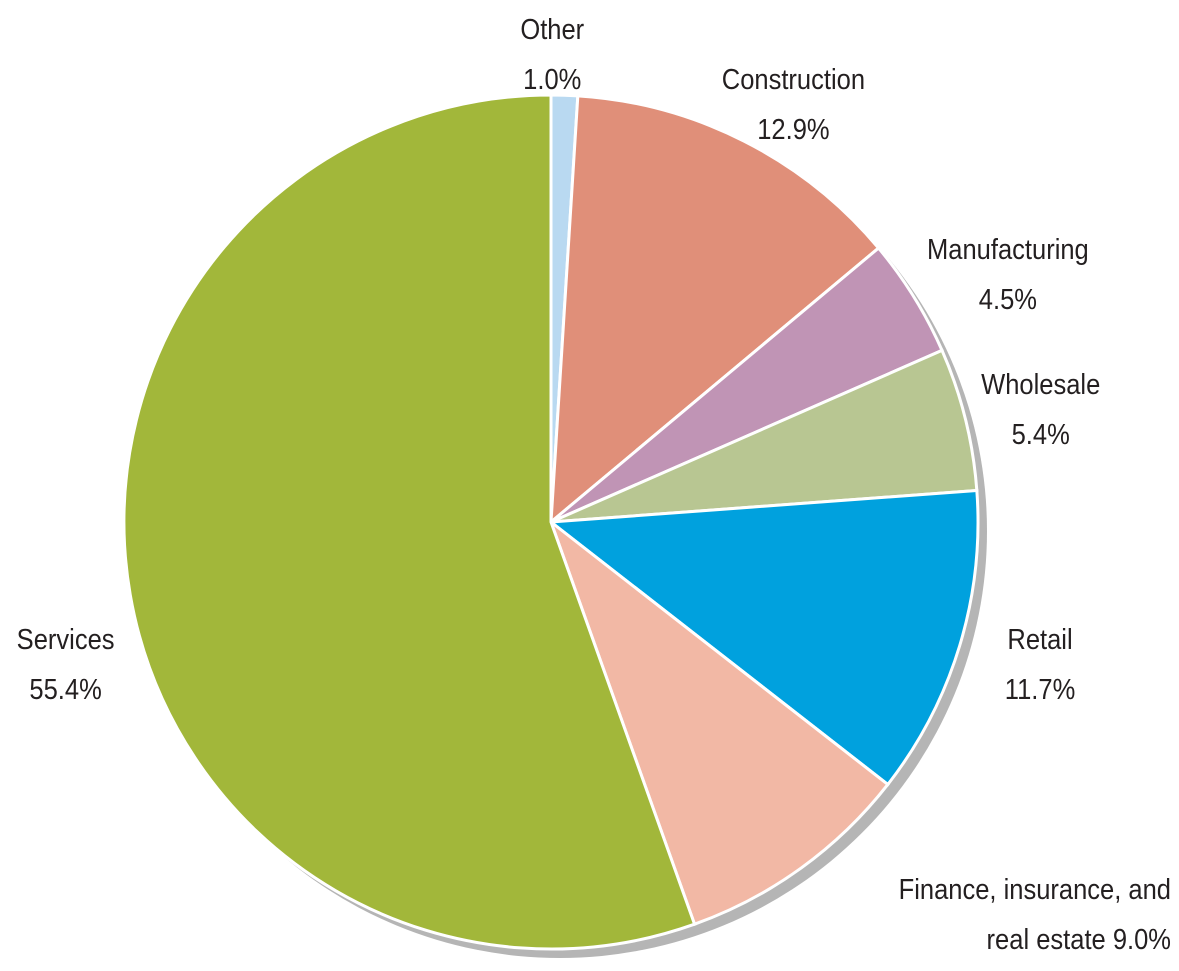 This screenshot has height=971, width=1179. I want to click on value-label: 12.9%, so click(793, 130).